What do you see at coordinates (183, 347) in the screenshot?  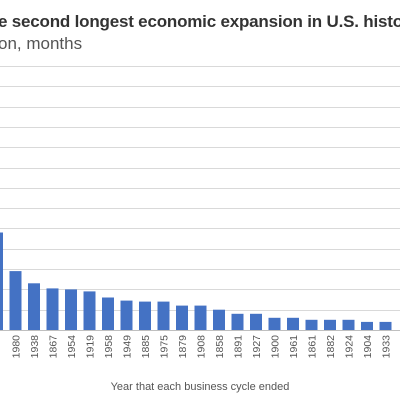 I see `x-tick-label: 1879` at bounding box center [183, 347].